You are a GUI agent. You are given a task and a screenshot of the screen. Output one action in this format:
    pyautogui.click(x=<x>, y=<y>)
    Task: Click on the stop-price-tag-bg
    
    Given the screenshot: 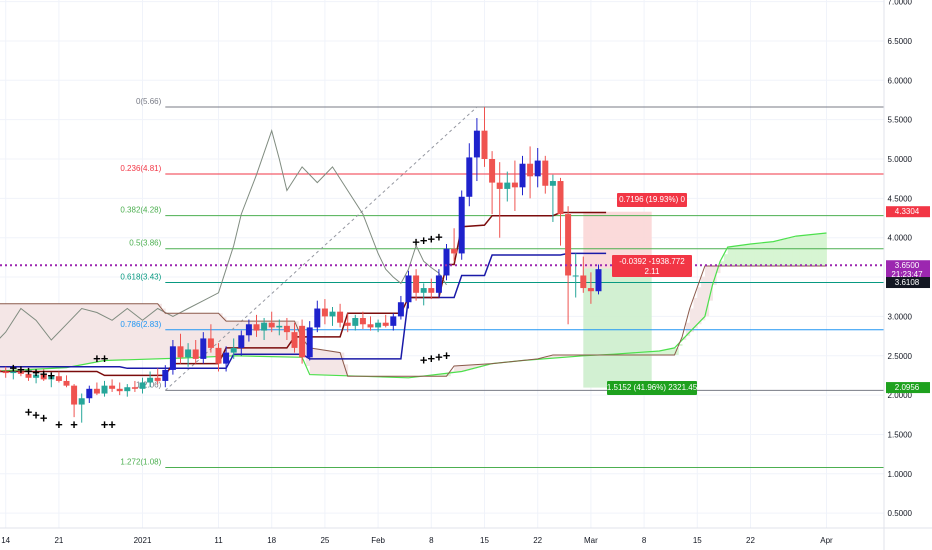 What is the action you would take?
    pyautogui.click(x=908, y=388)
    